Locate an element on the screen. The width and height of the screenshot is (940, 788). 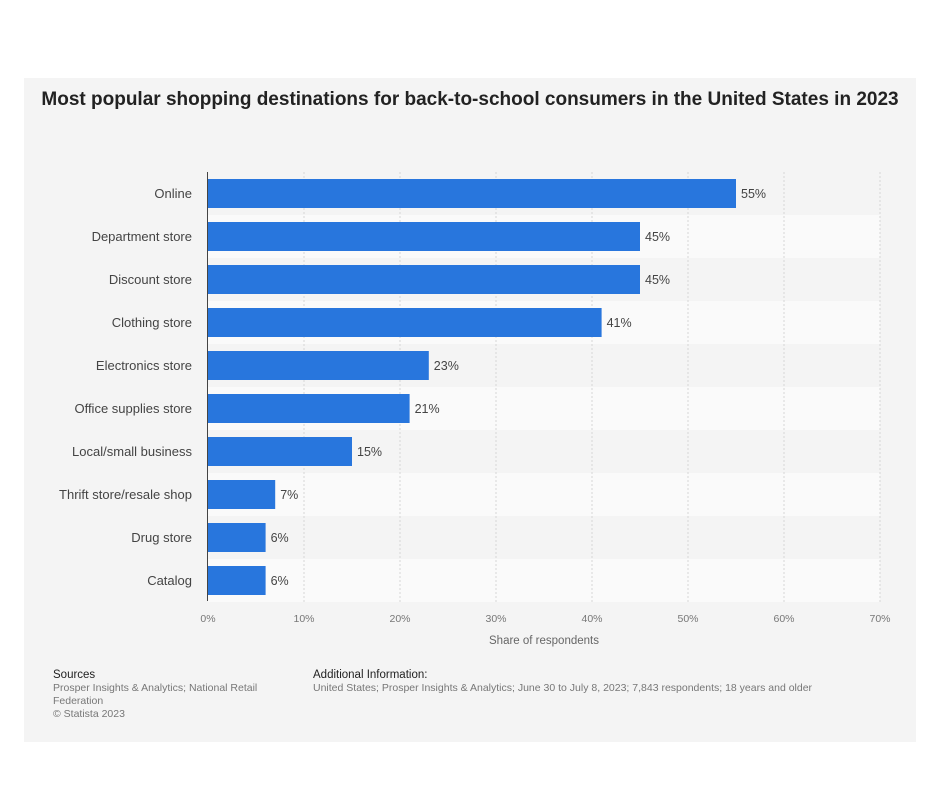
category-label: Local/small business is located at coordinates (132, 451).